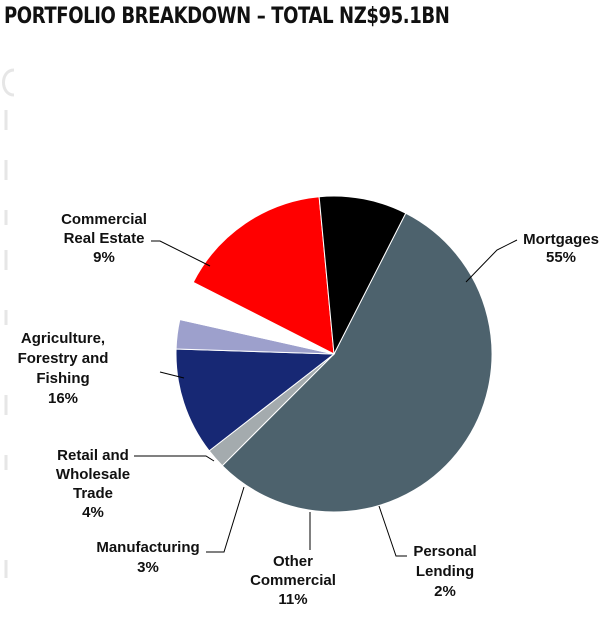  I want to click on leader-line-personal-lending, so click(392, 531).